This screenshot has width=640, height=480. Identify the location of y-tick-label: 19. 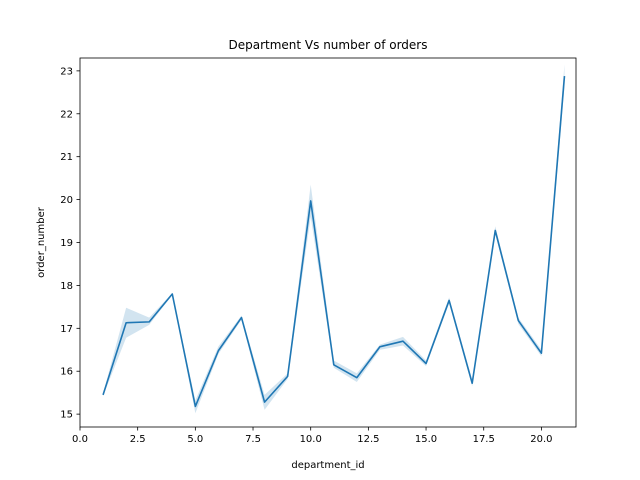
(66, 243).